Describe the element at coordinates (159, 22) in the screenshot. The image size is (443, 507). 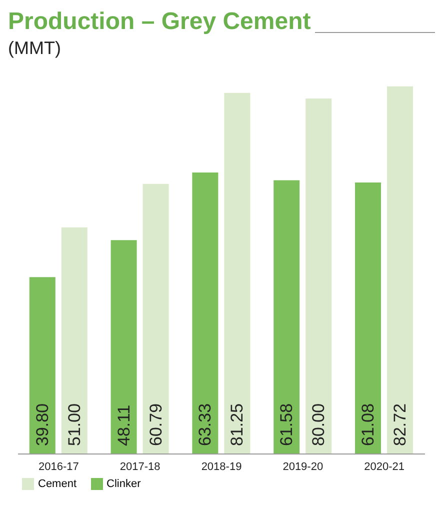
I see `chart-title: Production – Grey Cement` at that location.